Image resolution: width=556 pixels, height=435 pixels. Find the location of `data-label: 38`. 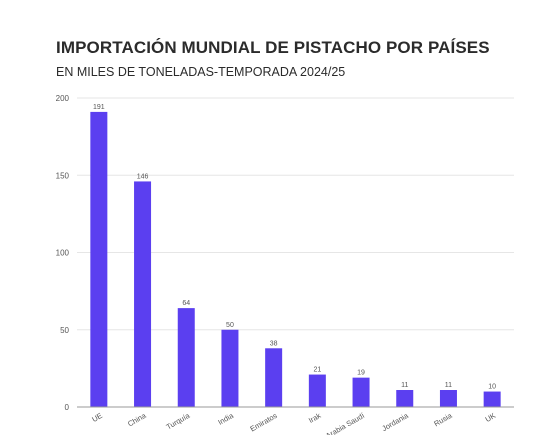

data-label: 38 is located at coordinates (274, 343).